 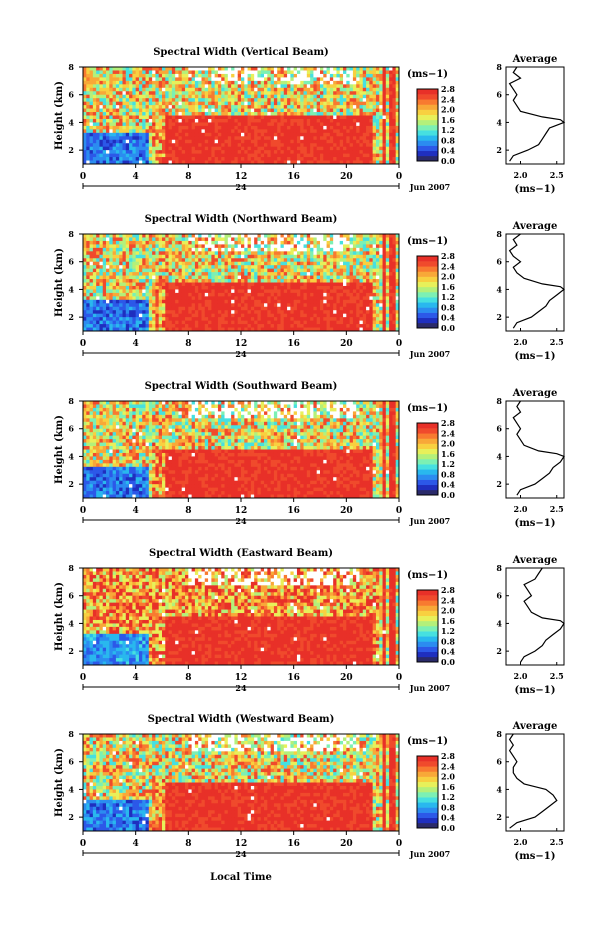 What do you see at coordinates (448, 89) in the screenshot?
I see `colorbar-tick-label: 2.8` at bounding box center [448, 89].